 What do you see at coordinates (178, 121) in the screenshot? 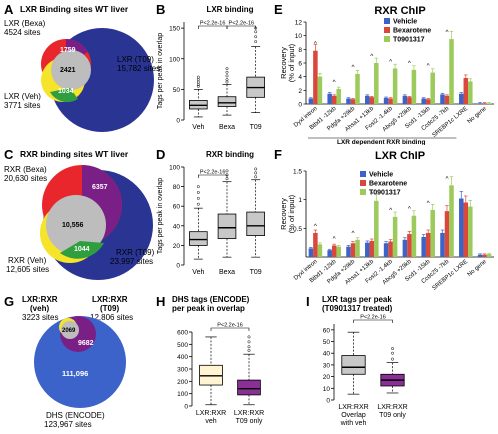
I see `y-tick-label: 0` at bounding box center [178, 121].